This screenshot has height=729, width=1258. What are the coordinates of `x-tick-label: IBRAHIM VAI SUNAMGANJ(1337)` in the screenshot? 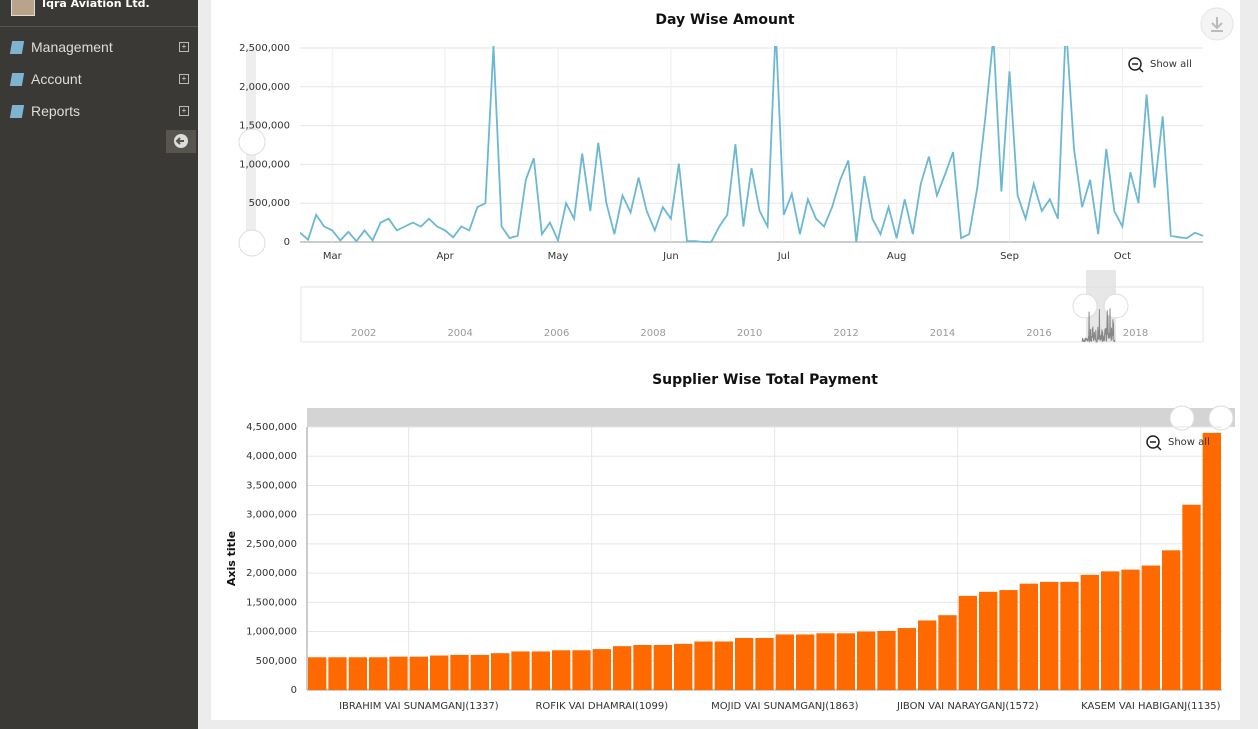 It's located at (419, 706).